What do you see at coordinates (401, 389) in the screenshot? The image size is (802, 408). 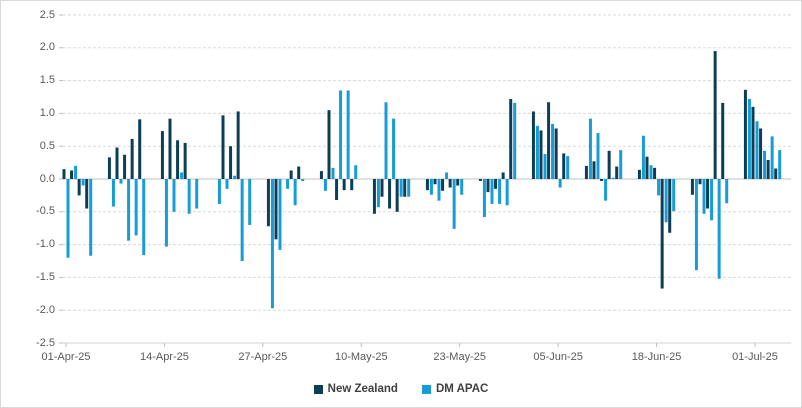 I see `legend: New Zealand DM APAC` at bounding box center [401, 389].